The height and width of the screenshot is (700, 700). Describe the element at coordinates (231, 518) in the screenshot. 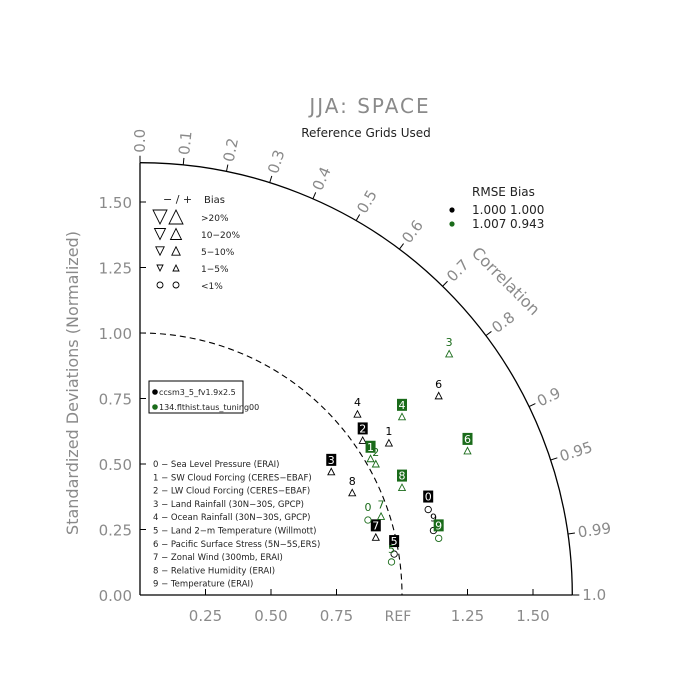

I see `variable-legend-item: 4 − Ocean Rainfall (30N−30S, GPCP)` at that location.